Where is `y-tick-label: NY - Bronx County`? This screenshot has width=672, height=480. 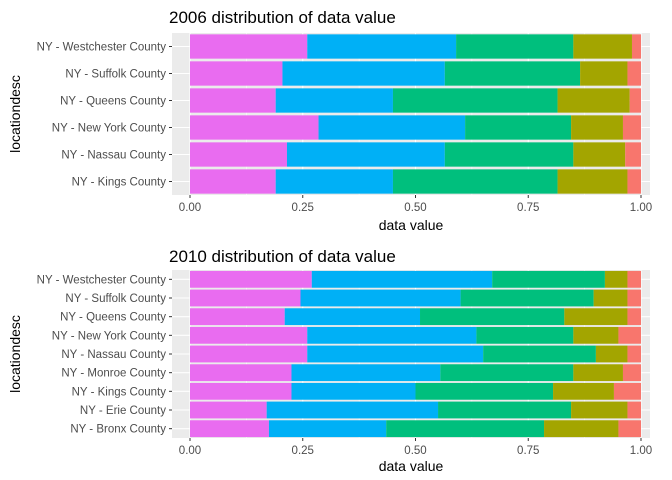
y-tick-label: NY - Bronx County is located at coordinates (118, 430).